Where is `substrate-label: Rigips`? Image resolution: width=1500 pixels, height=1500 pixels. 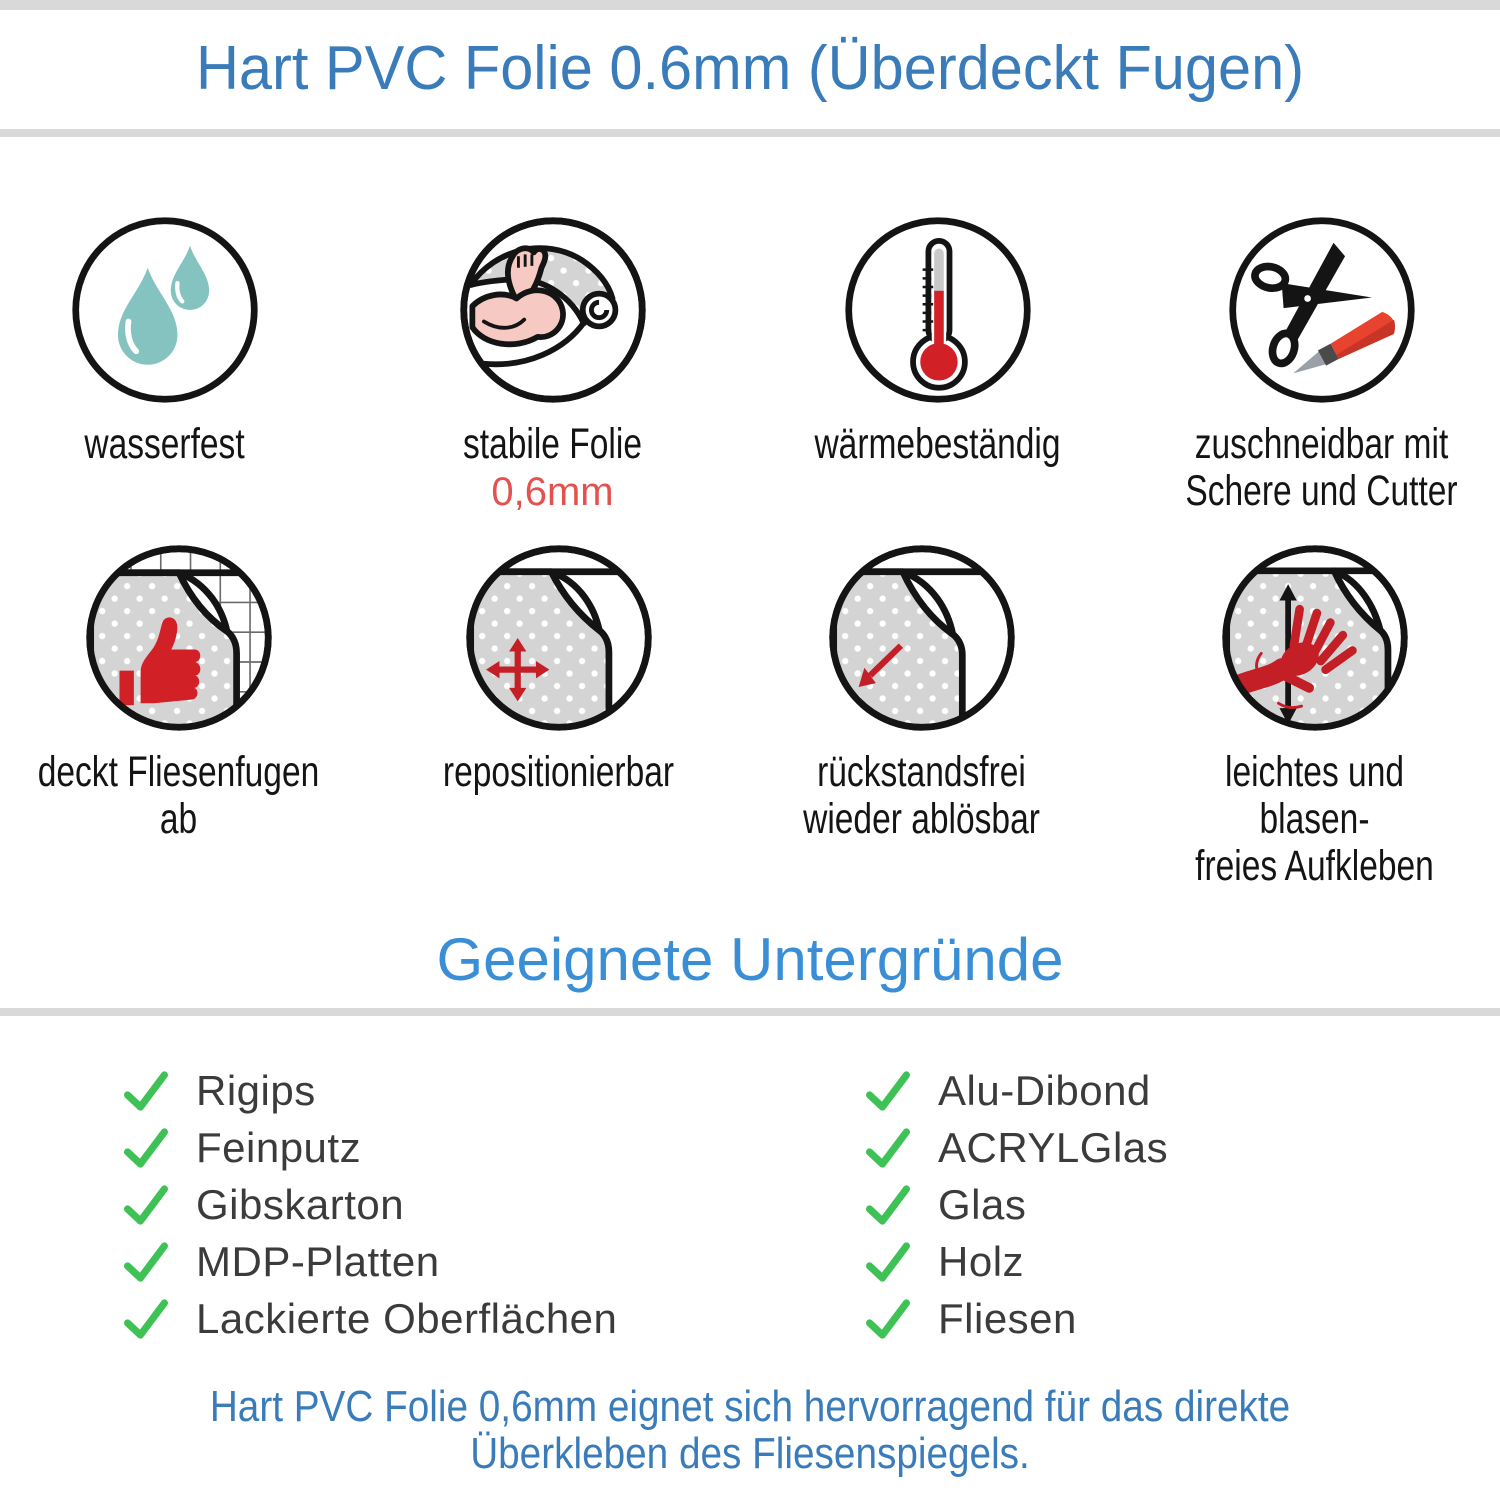 substrate-label: Rigips is located at coordinates (256, 1090).